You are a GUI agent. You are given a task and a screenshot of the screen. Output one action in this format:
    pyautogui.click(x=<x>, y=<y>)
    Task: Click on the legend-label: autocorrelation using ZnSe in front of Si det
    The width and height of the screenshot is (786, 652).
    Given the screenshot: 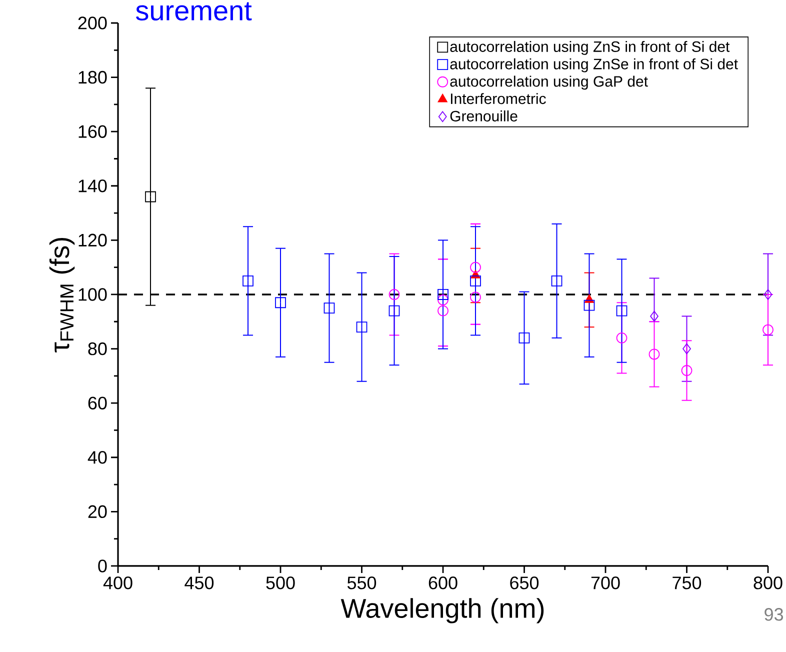 What is the action you would take?
    pyautogui.click(x=594, y=65)
    